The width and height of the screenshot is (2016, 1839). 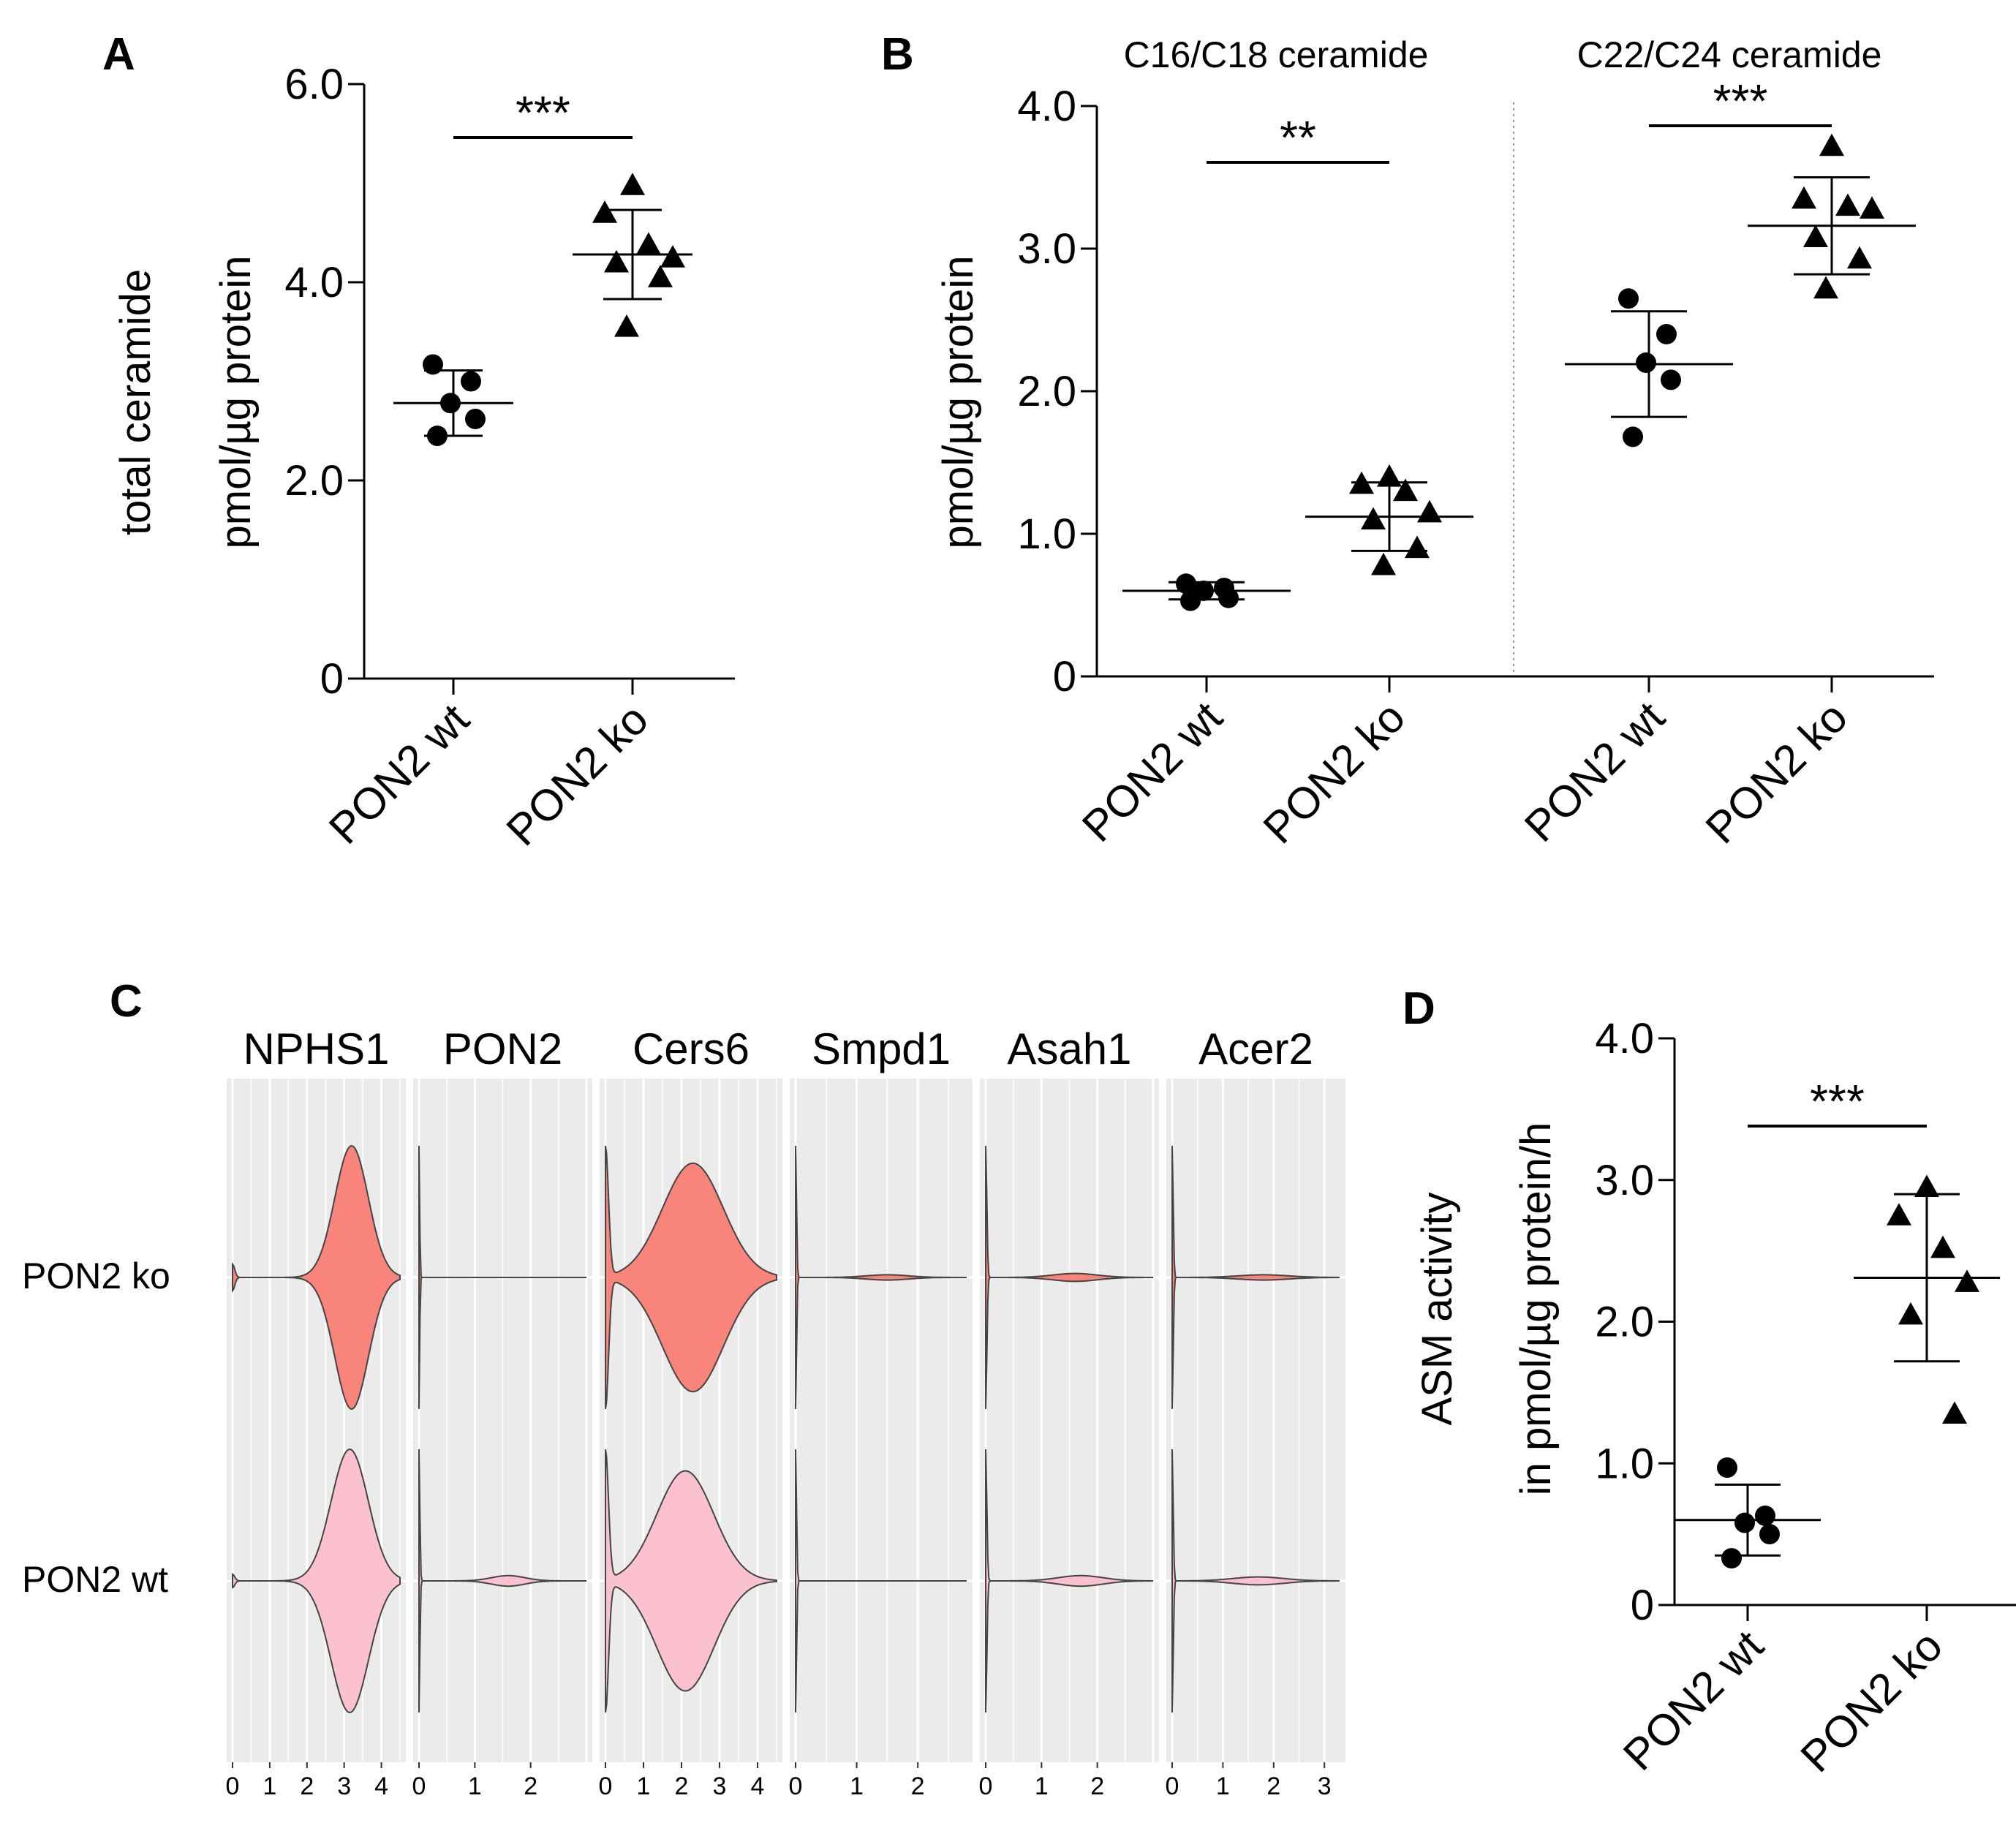 I want to click on panel-c-gene-label: Asah1, so click(x=1069, y=1048).